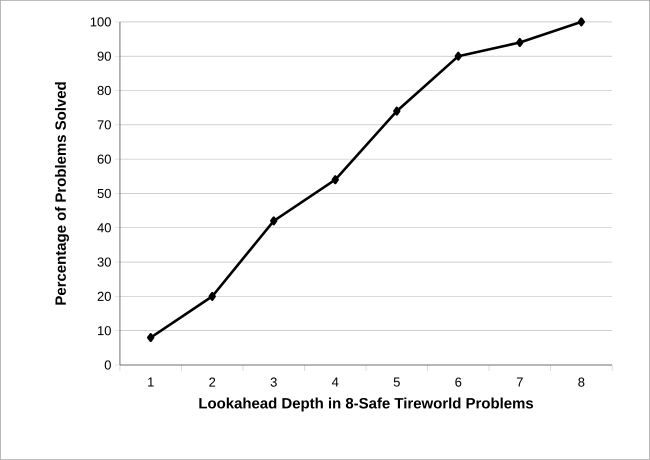 The width and height of the screenshot is (650, 460). I want to click on x-tick-label: 2, so click(212, 382).